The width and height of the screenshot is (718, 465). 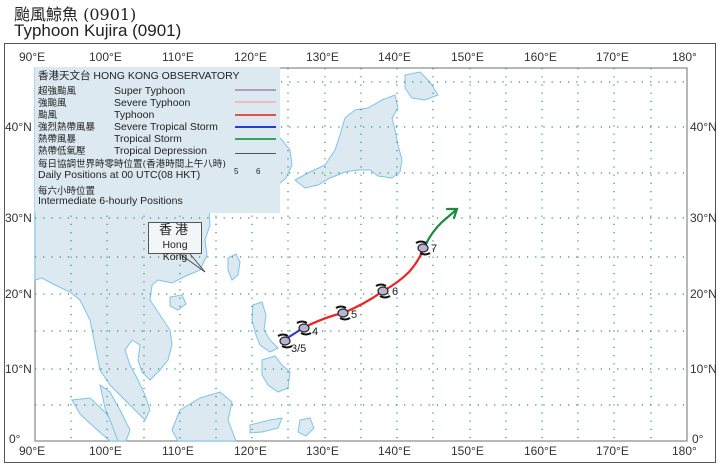 I want to click on hong-kong-pointer, so click(x=192, y=263).